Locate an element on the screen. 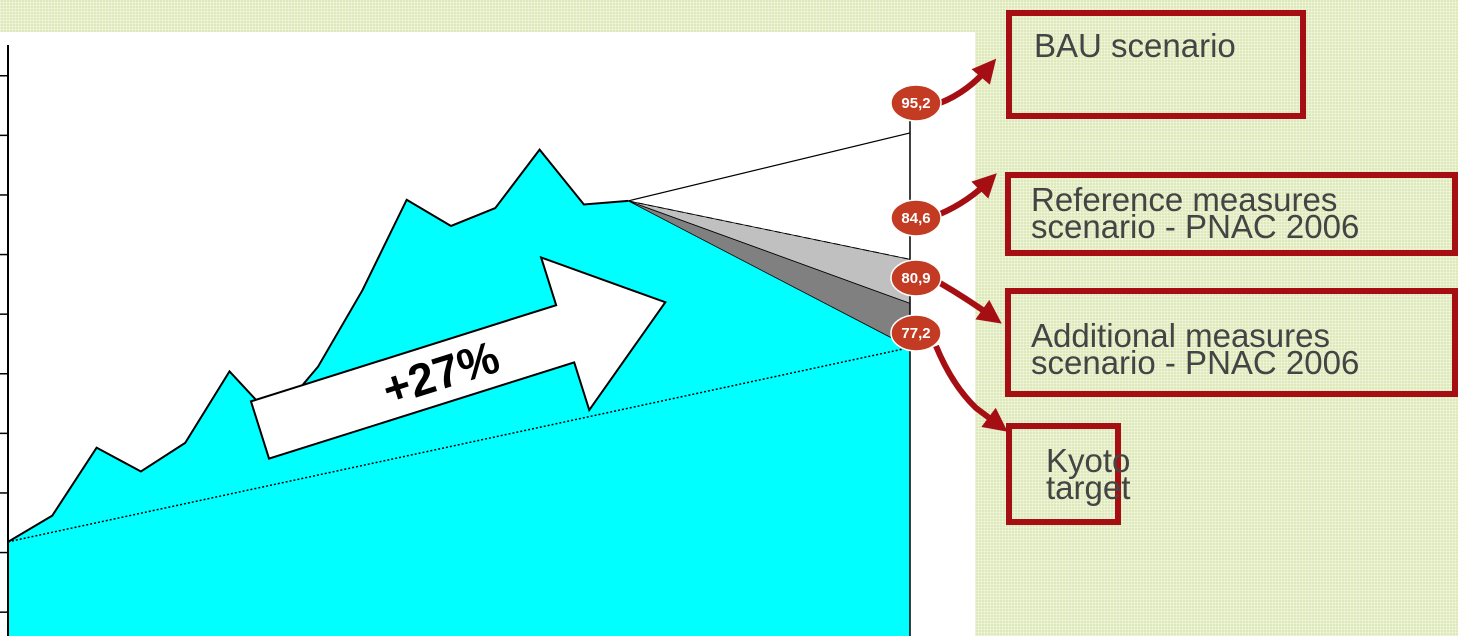 This screenshot has height=636, width=1458. reference-connector is located at coordinates (967, 195).